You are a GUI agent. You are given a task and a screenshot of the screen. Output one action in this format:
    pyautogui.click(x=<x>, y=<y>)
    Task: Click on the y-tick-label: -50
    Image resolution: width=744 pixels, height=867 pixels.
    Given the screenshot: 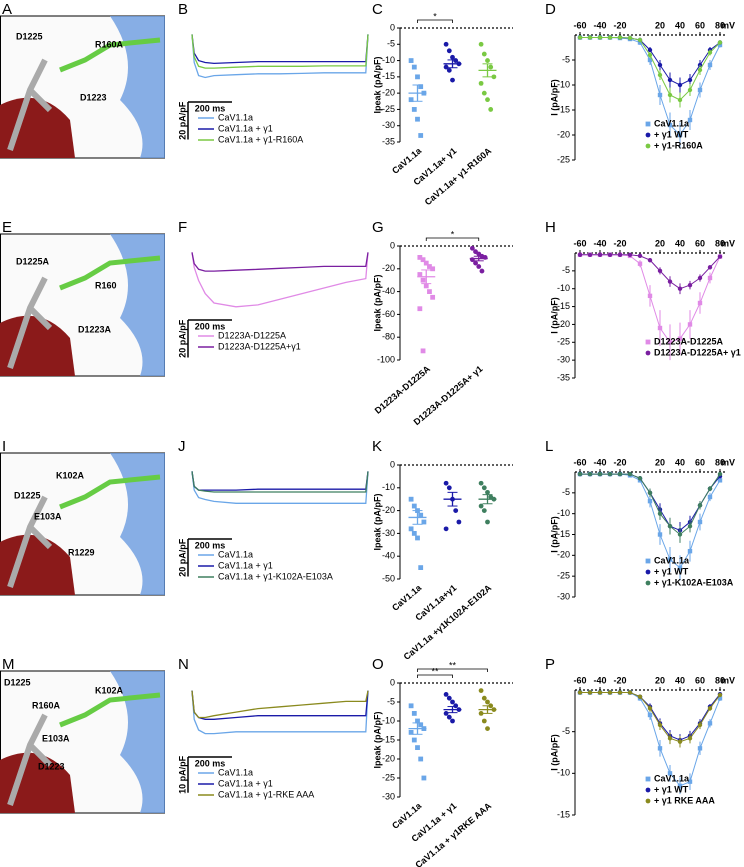 What is the action you would take?
    pyautogui.click(x=388, y=578)
    